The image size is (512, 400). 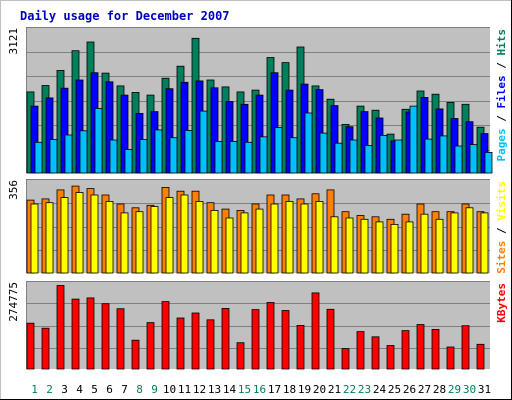 What do you see at coordinates (124, 389) in the screenshot?
I see `x-tick-label-day-7: 7` at bounding box center [124, 389].